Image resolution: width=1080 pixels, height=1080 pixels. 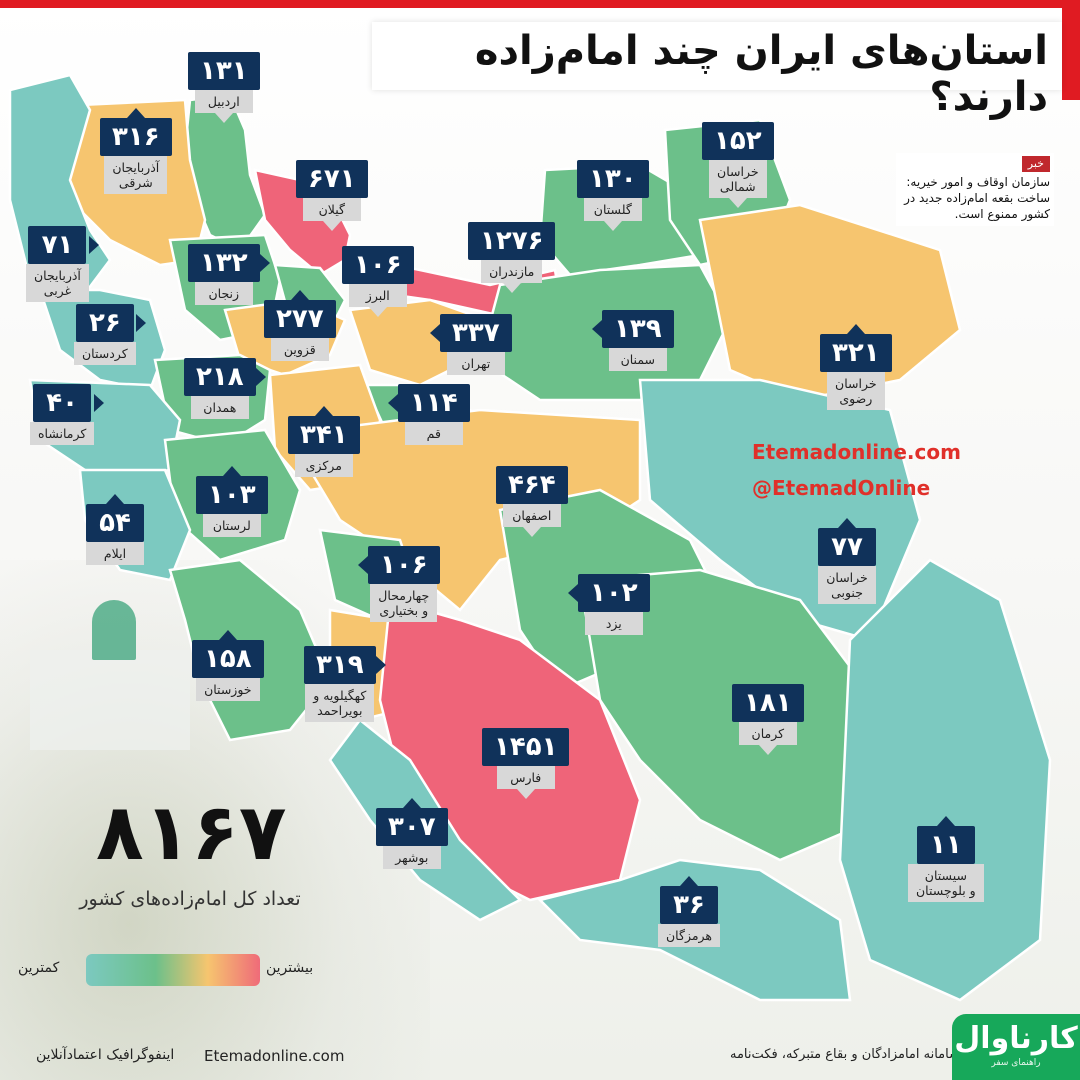 I want to click on watermark: Etemadonline.com @EtemadOnline, so click(x=856, y=470).